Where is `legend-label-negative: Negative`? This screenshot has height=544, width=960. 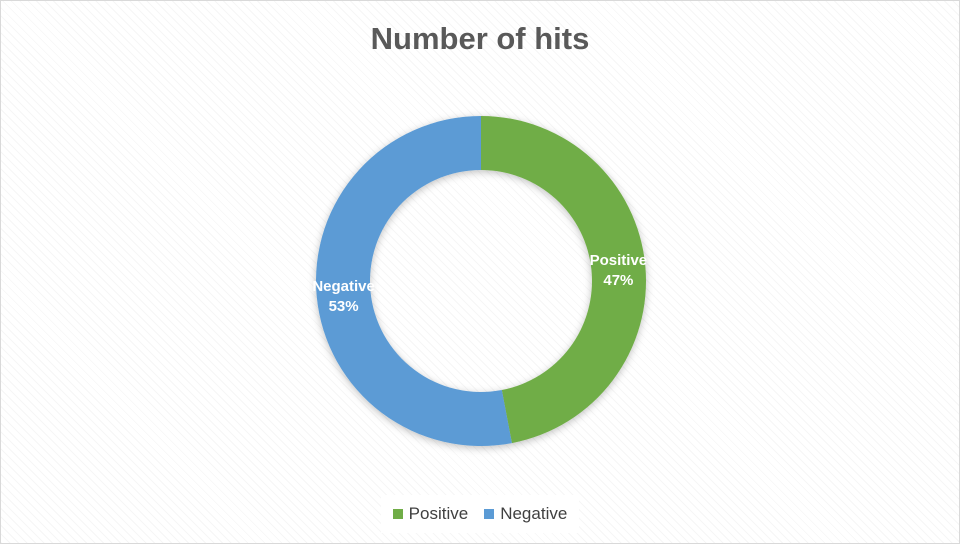
legend-label-negative: Negative is located at coordinates (534, 513).